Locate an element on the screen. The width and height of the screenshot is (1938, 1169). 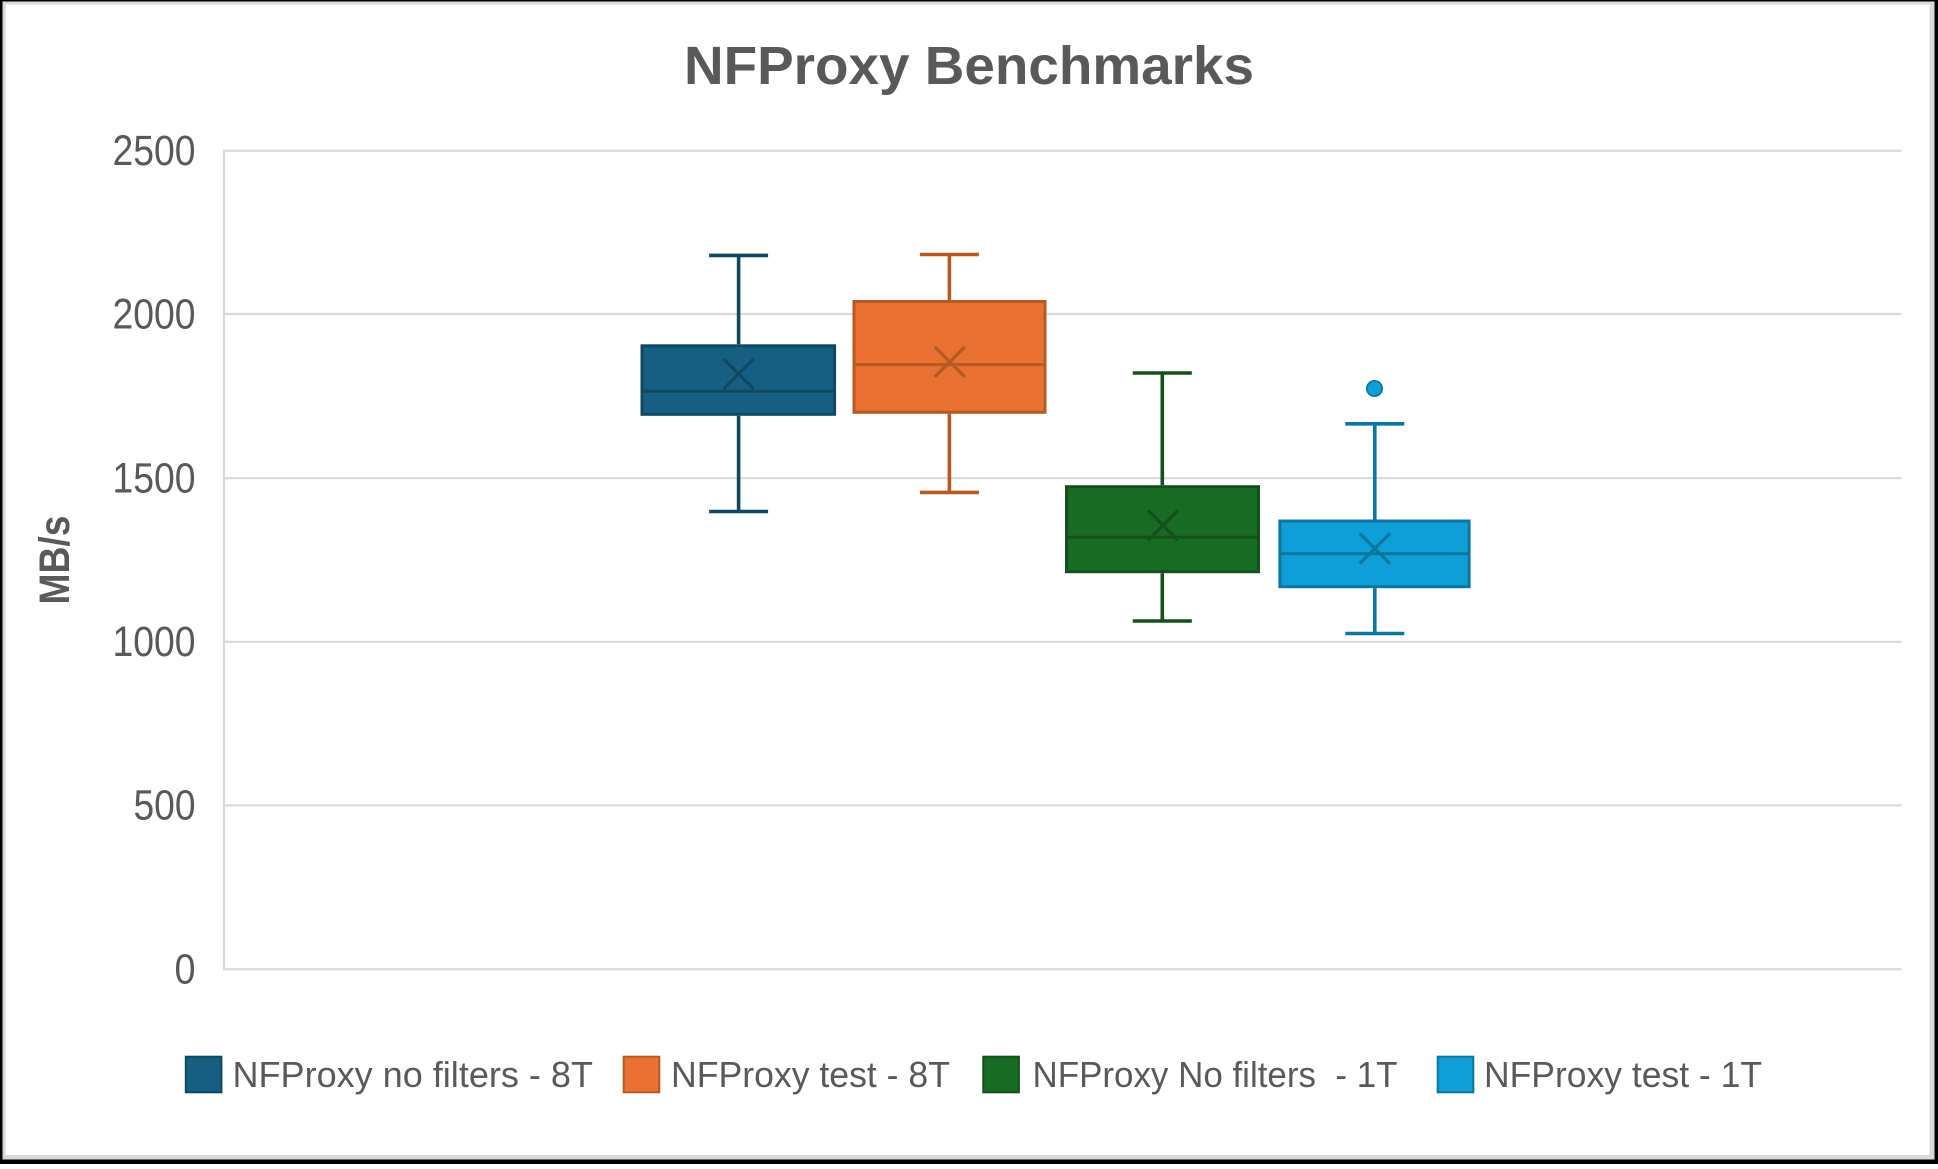
svg-text: 1500 is located at coordinates (154, 478).